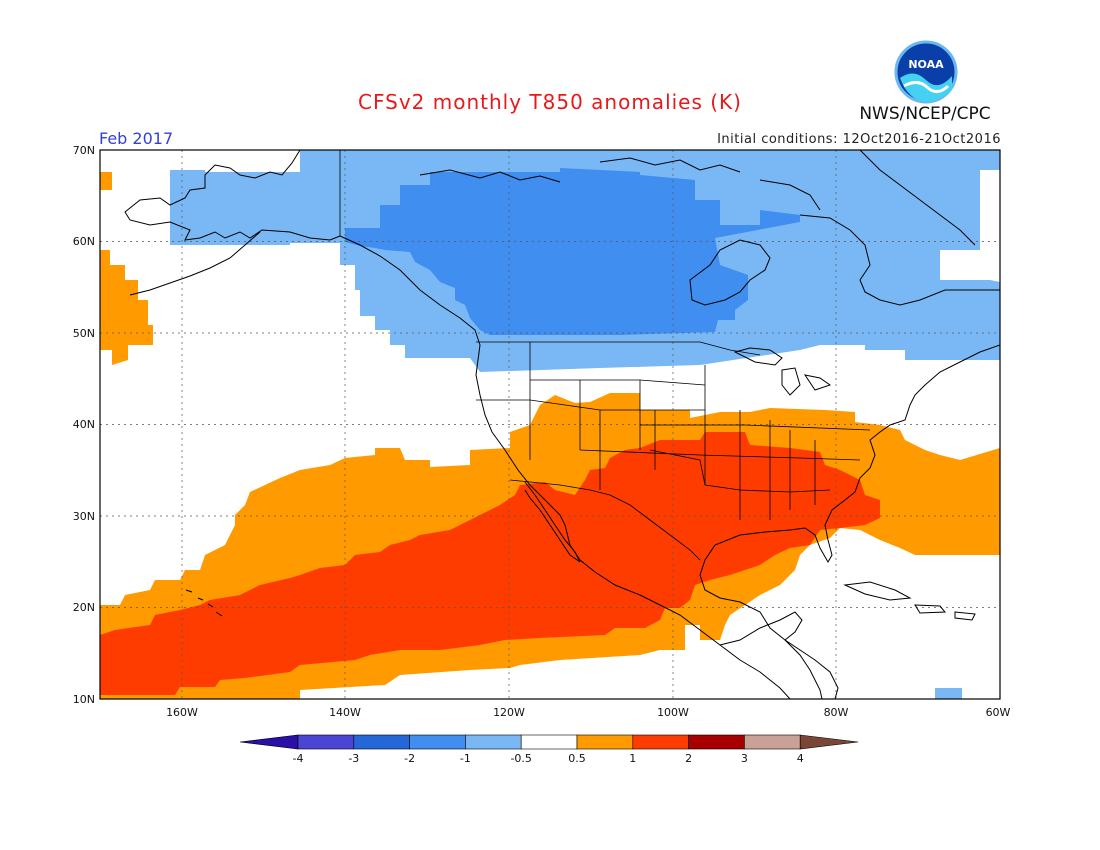 The height and width of the screenshot is (850, 1100). I want to click on anomaly-orange-atlantic-patch, so click(945, 530).